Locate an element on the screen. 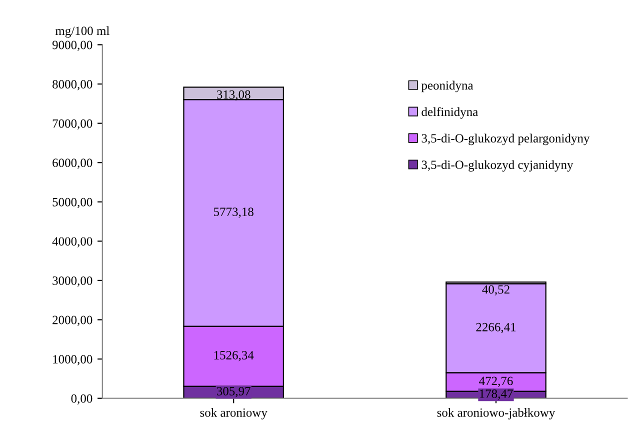 The image size is (640, 426). y-tick-label: 9000,00 is located at coordinates (72, 45).